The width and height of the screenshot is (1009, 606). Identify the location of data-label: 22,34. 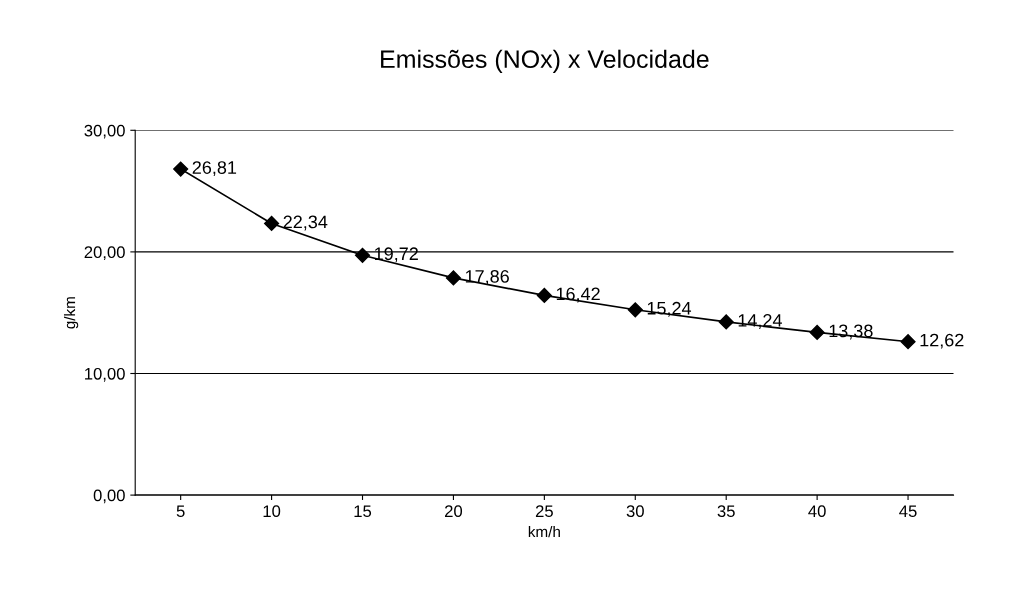
(305, 223).